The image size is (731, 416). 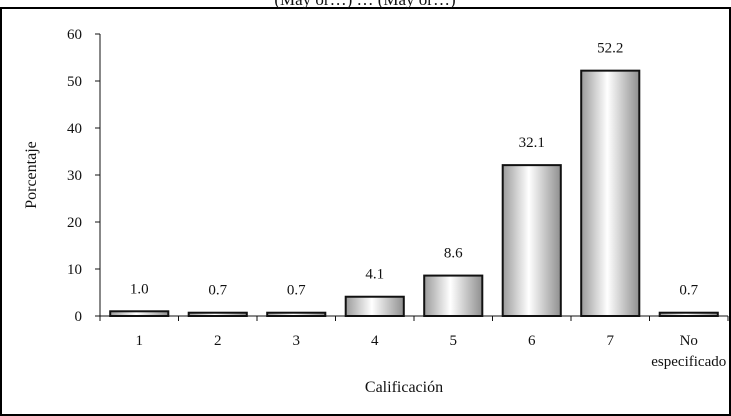 I want to click on y-tick-label: 0, so click(x=79, y=317).